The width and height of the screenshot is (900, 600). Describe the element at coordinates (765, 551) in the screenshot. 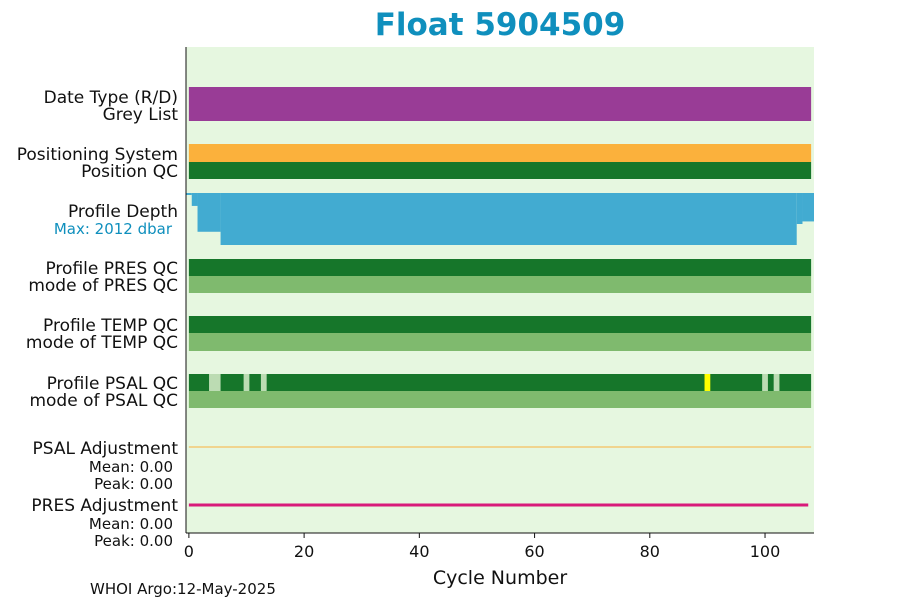

I see `x-tick-label-100: 100` at that location.